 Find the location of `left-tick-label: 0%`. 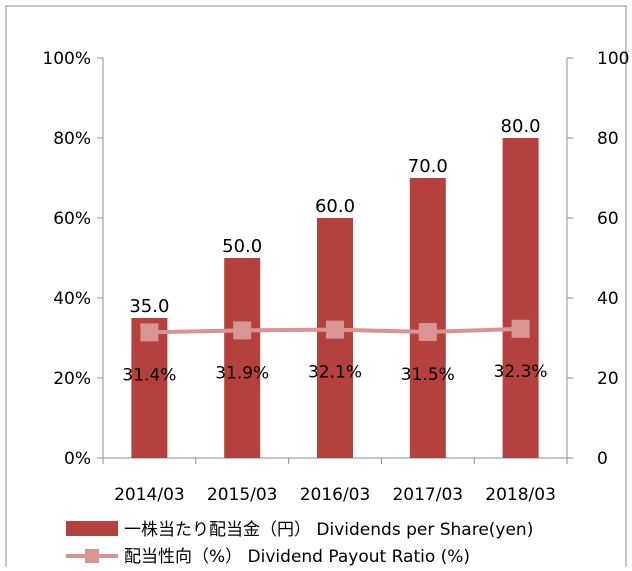

left-tick-label: 0% is located at coordinates (77, 459).